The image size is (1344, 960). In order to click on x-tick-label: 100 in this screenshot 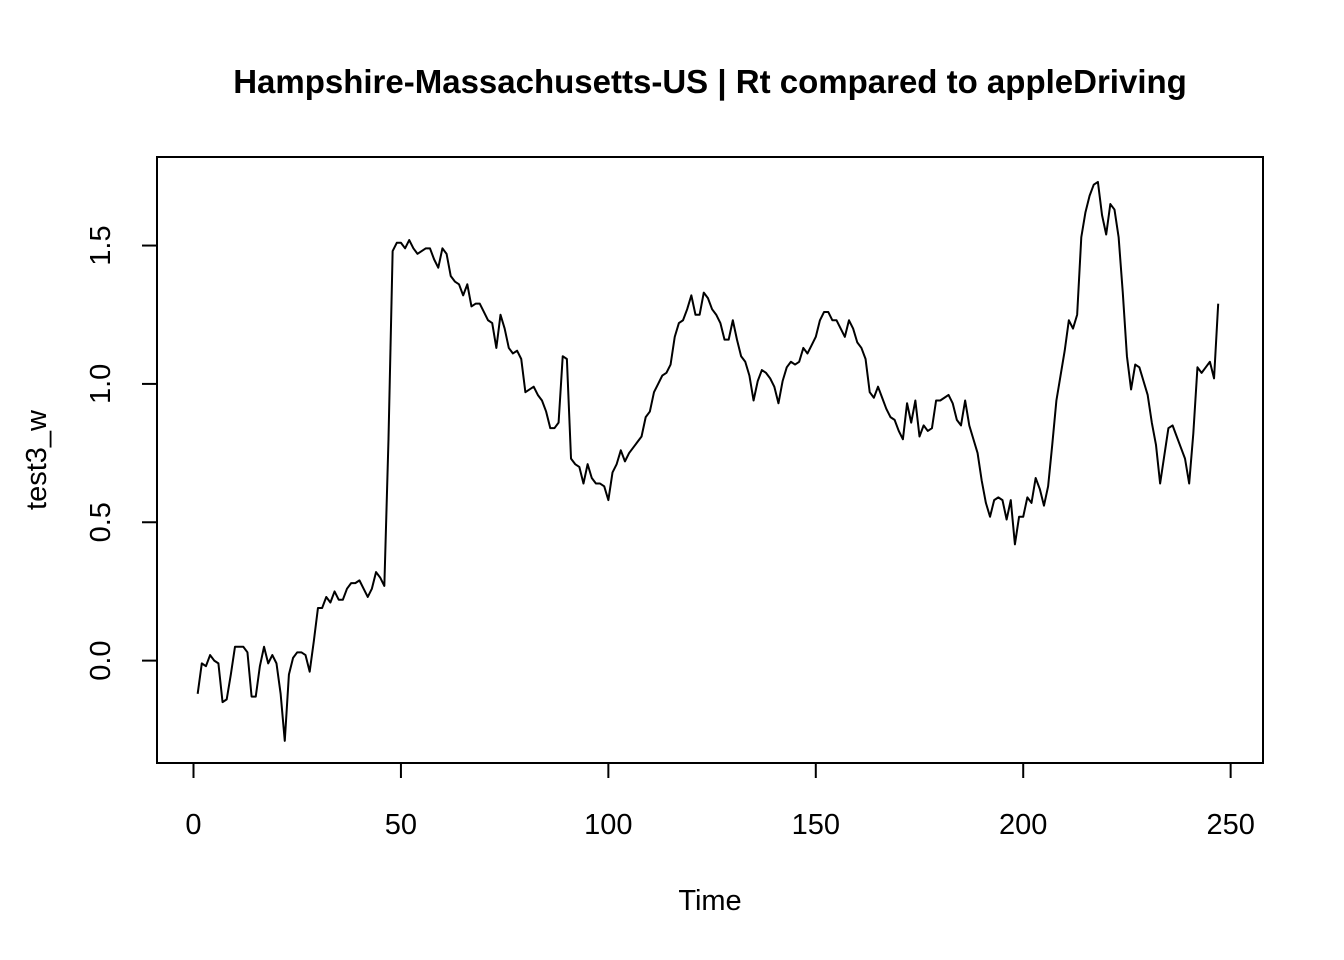, I will do `click(608, 825)`.